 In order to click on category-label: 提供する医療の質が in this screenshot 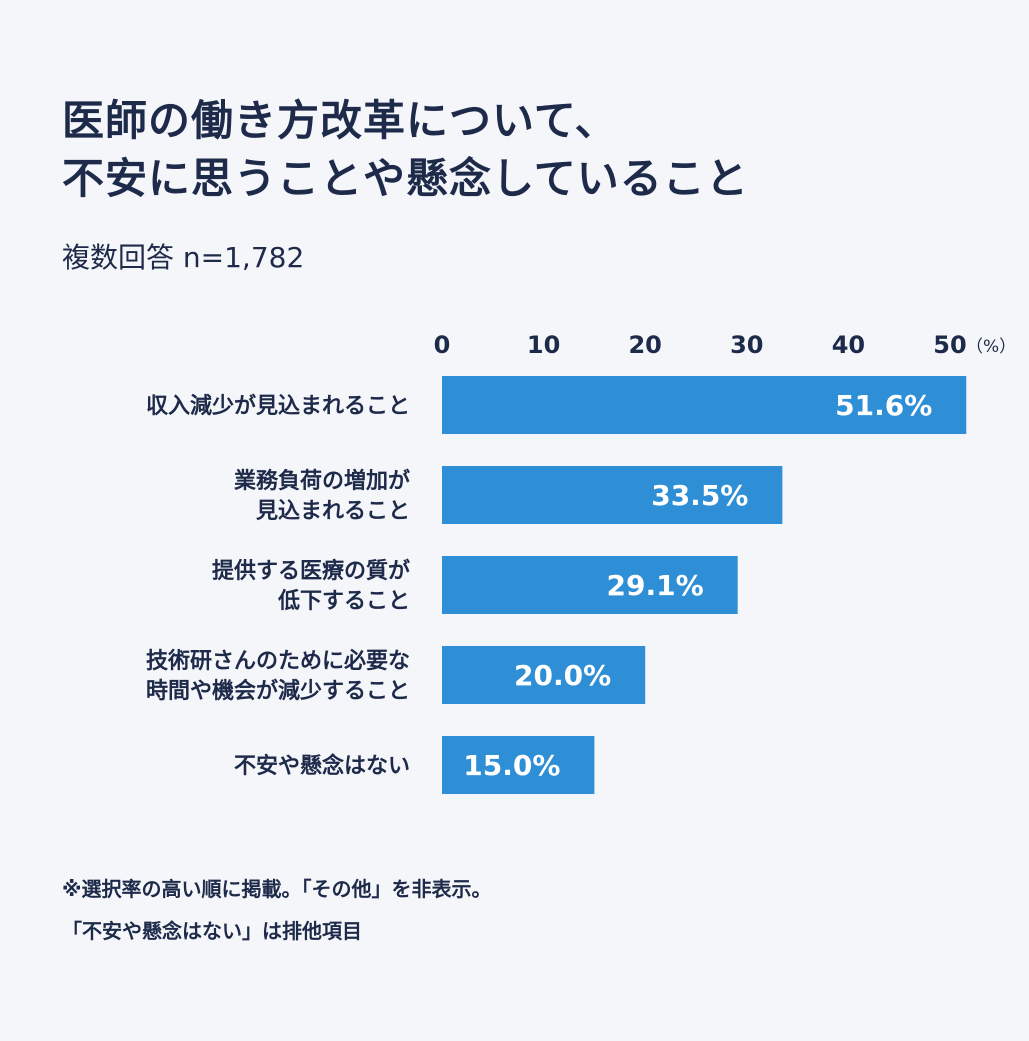, I will do `click(311, 571)`.